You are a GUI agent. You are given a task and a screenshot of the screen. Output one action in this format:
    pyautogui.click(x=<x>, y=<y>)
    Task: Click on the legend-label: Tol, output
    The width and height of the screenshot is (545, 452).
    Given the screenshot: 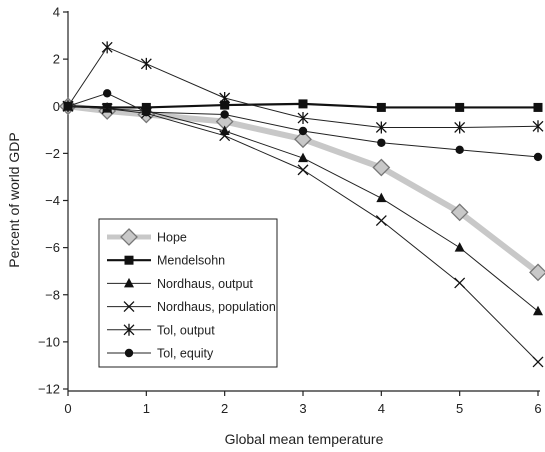 What is the action you would take?
    pyautogui.click(x=186, y=330)
    